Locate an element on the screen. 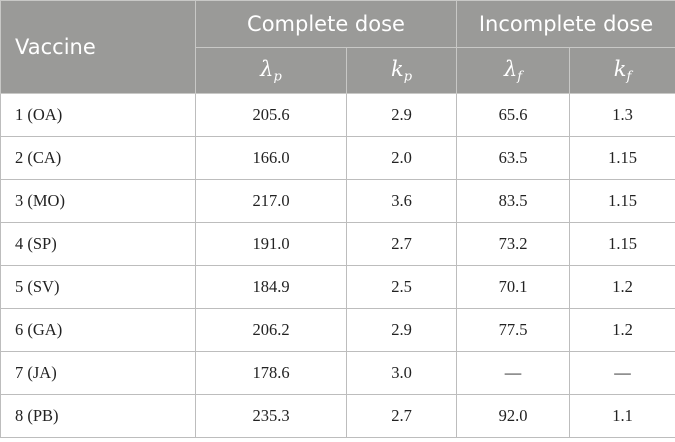 The width and height of the screenshot is (675, 442). lambda-p-header: λp is located at coordinates (271, 70).